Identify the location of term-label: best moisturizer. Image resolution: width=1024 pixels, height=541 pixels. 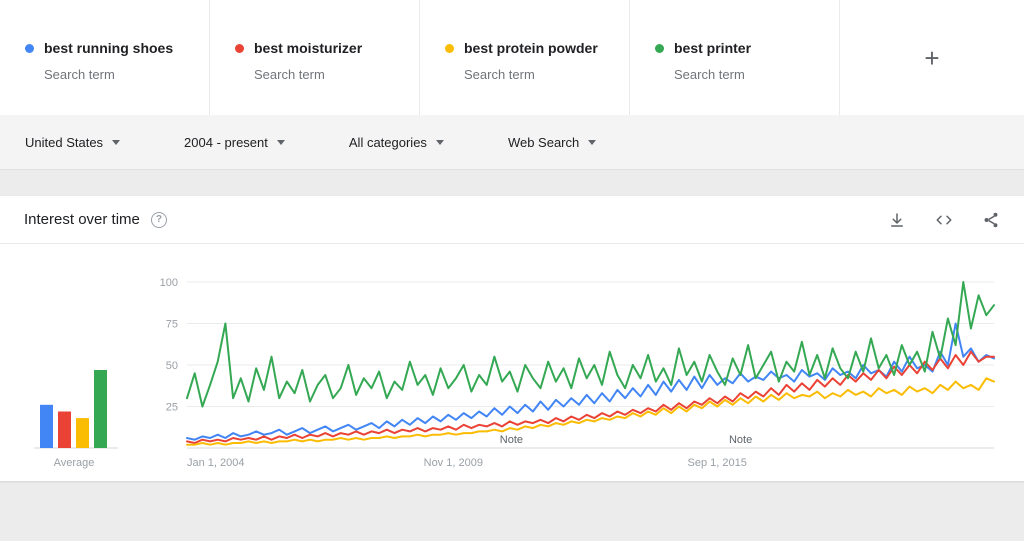
(308, 48).